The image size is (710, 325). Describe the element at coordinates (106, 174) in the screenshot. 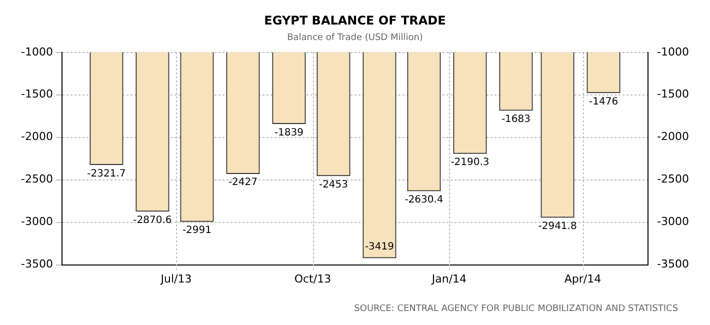

I see `data-label: -2321.7` at that location.